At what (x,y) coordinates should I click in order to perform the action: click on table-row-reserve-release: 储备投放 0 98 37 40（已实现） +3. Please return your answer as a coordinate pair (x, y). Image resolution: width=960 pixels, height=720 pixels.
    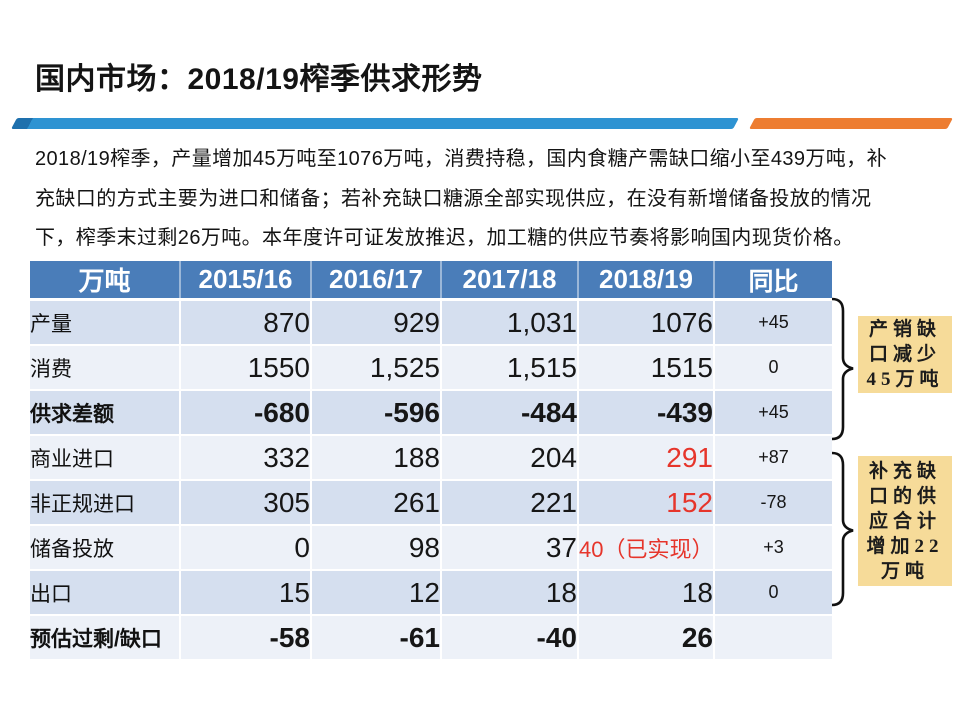
    Looking at the image, I should click on (431, 548).